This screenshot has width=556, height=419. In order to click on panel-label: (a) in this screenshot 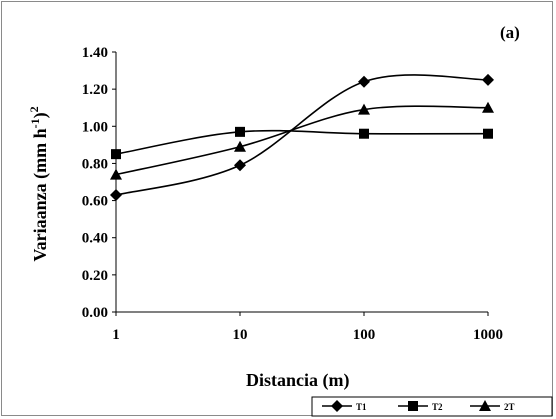, I will do `click(510, 32)`.